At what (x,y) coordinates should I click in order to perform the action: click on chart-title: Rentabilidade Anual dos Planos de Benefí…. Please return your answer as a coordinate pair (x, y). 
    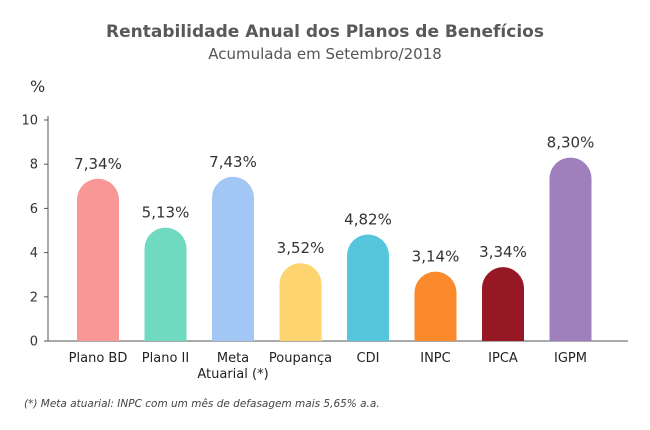
    Looking at the image, I should click on (325, 32).